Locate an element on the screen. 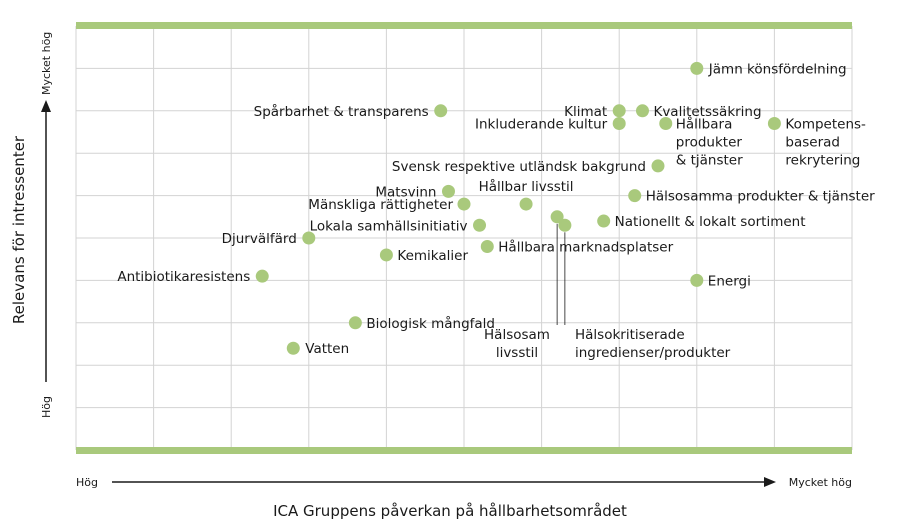 Image resolution: width=897 pixels, height=528 pixels. point-label-line: Svensk respektive utländsk bakgrund is located at coordinates (519, 167).